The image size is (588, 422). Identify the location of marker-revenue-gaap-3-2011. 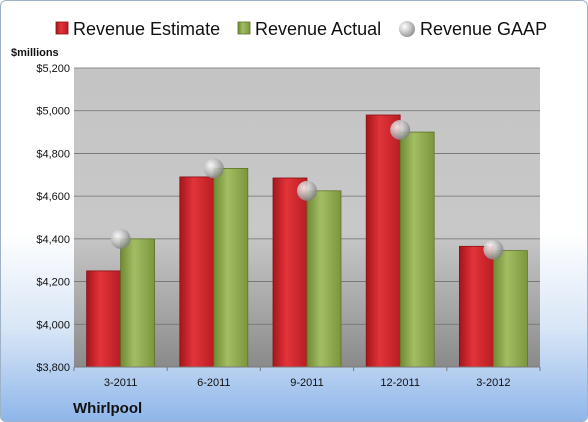
(120, 238).